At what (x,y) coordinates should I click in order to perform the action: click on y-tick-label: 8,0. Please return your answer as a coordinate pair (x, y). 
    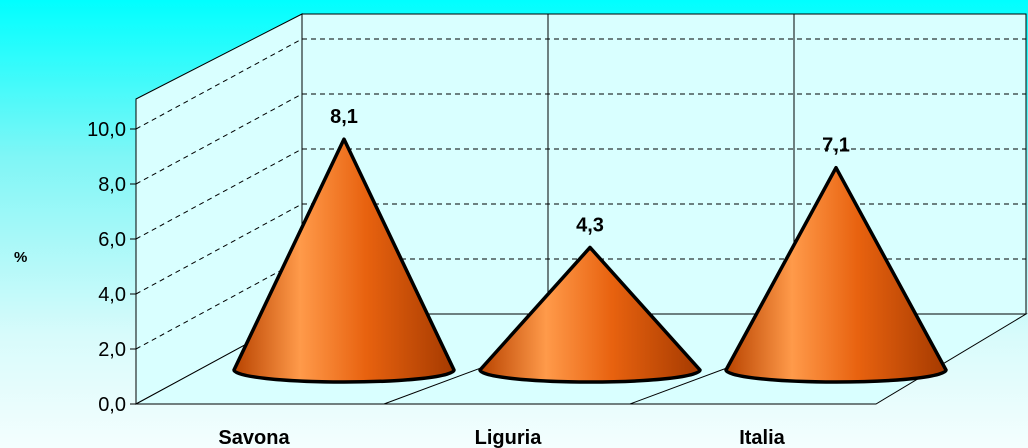
    Looking at the image, I should click on (112, 185).